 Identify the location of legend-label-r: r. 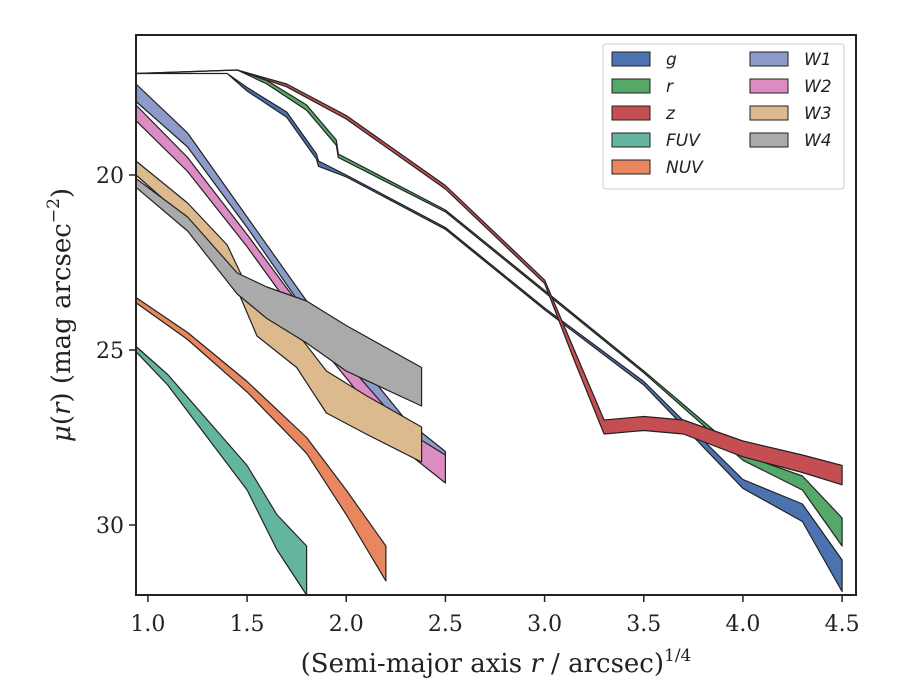
(670, 87).